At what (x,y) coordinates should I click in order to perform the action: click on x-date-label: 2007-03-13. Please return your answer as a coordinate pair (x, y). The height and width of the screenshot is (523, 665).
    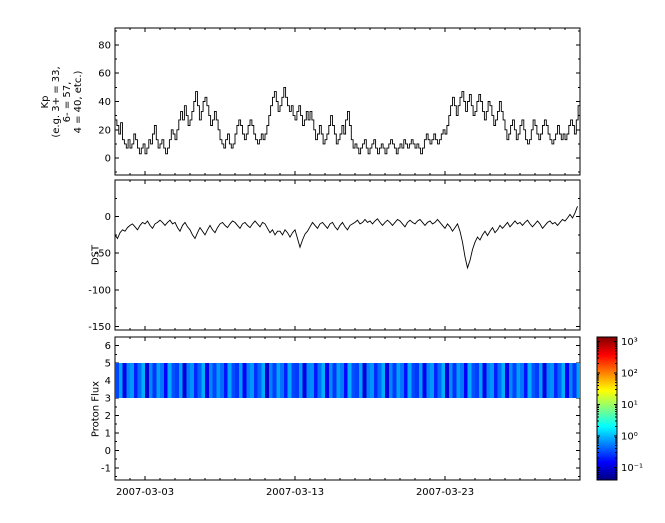
    Looking at the image, I should click on (295, 492).